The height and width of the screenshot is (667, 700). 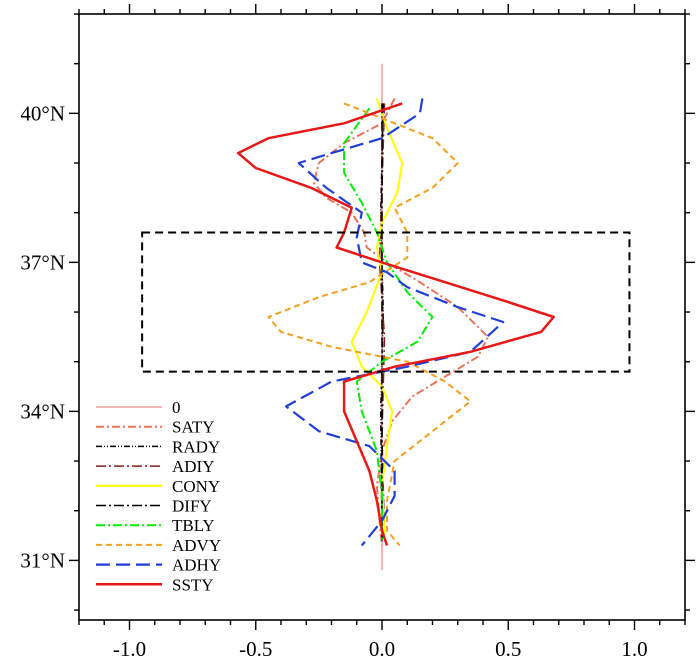 I want to click on legend-label-ssty: SSTY, so click(x=193, y=584).